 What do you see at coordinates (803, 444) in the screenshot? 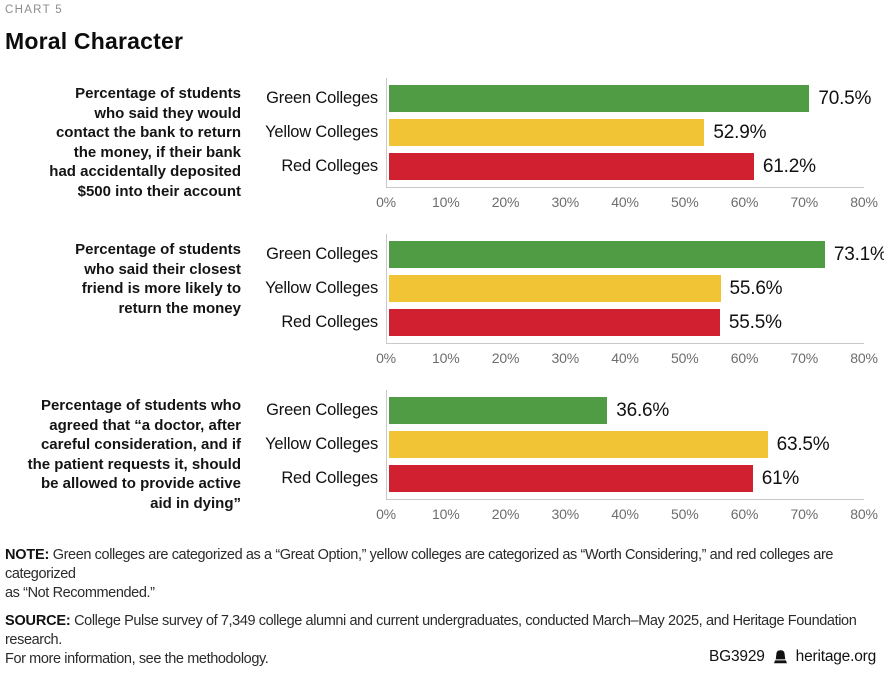
I see `bar-value: 63.5%` at bounding box center [803, 444].